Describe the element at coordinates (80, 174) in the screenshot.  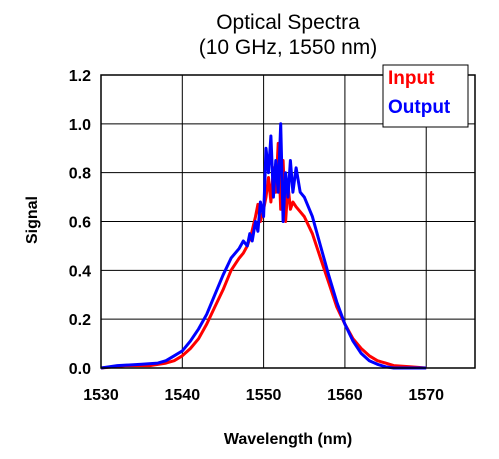
I see `y-tick-label: 0.8` at that location.